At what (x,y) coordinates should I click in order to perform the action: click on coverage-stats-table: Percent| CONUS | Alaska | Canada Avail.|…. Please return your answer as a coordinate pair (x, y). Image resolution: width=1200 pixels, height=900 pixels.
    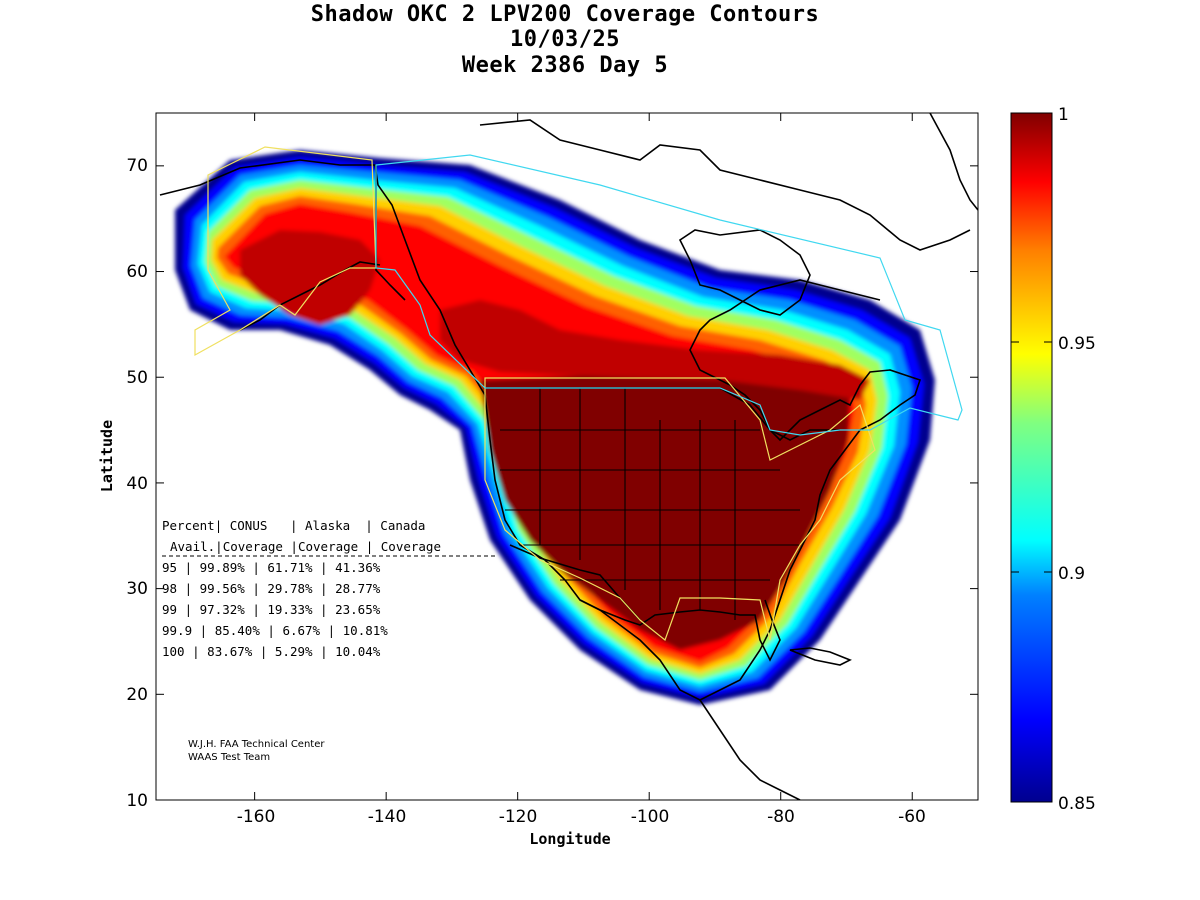
    Looking at the image, I should click on (328, 588).